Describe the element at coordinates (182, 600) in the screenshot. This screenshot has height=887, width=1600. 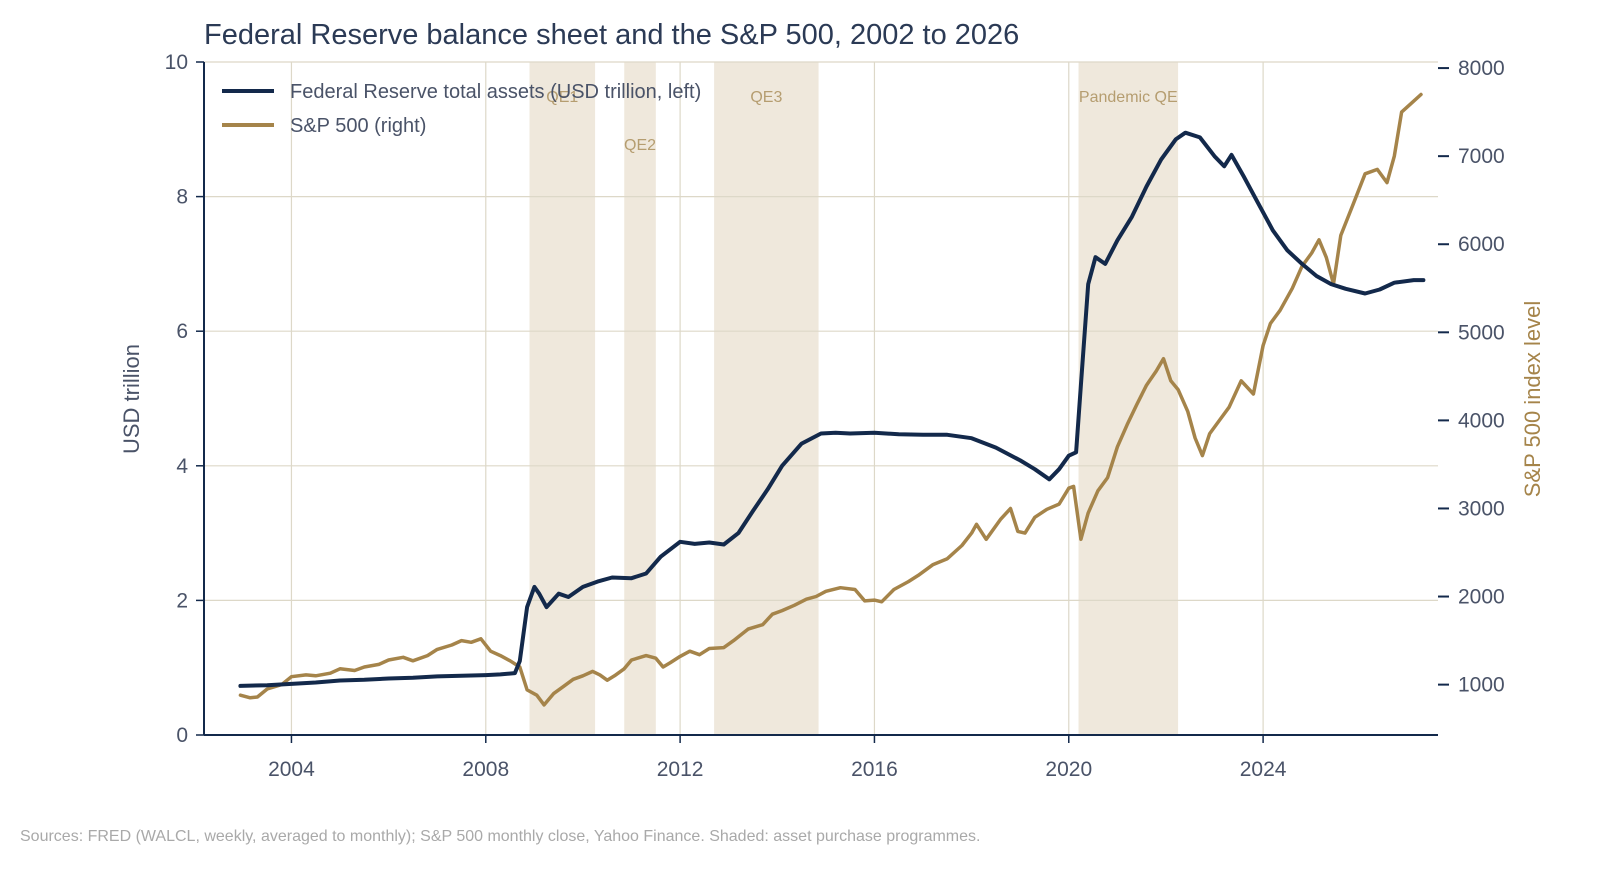
I see `y-left-tick-label: 2` at that location.